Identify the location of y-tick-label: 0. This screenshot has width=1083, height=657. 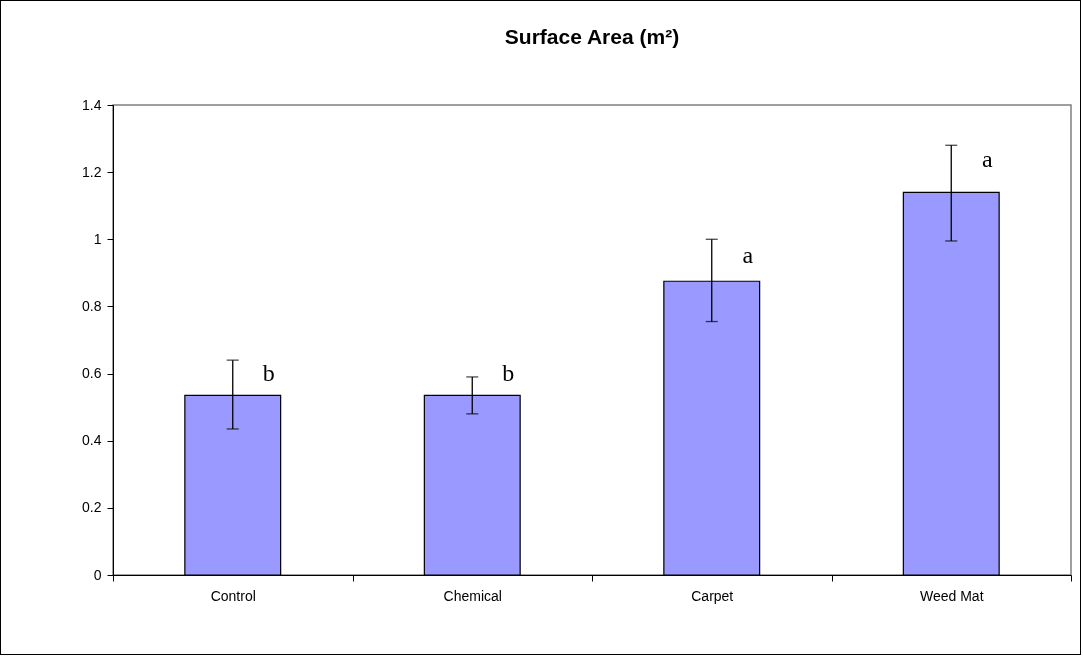
(97, 574).